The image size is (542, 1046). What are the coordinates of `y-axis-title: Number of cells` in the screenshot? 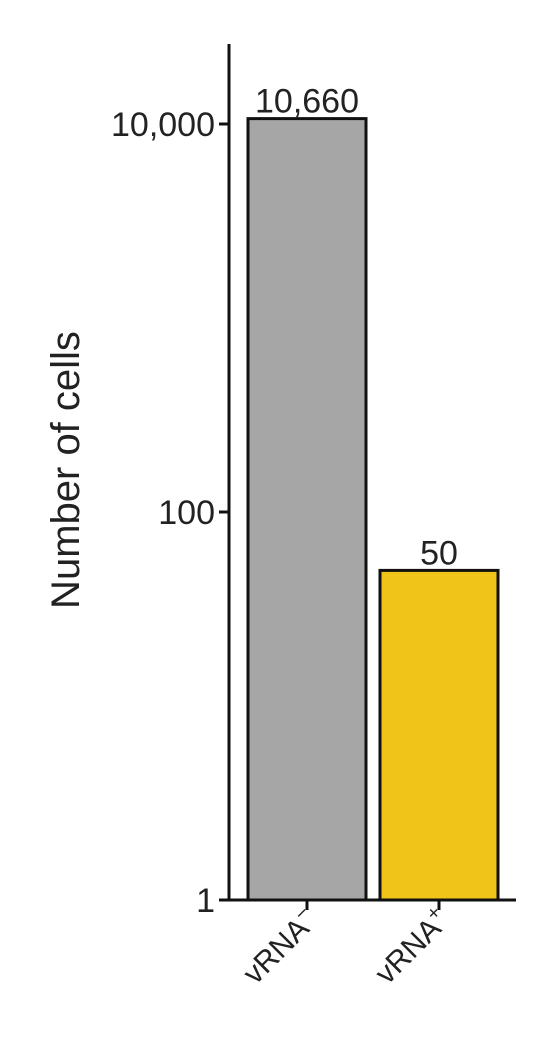 It's located at (66, 470).